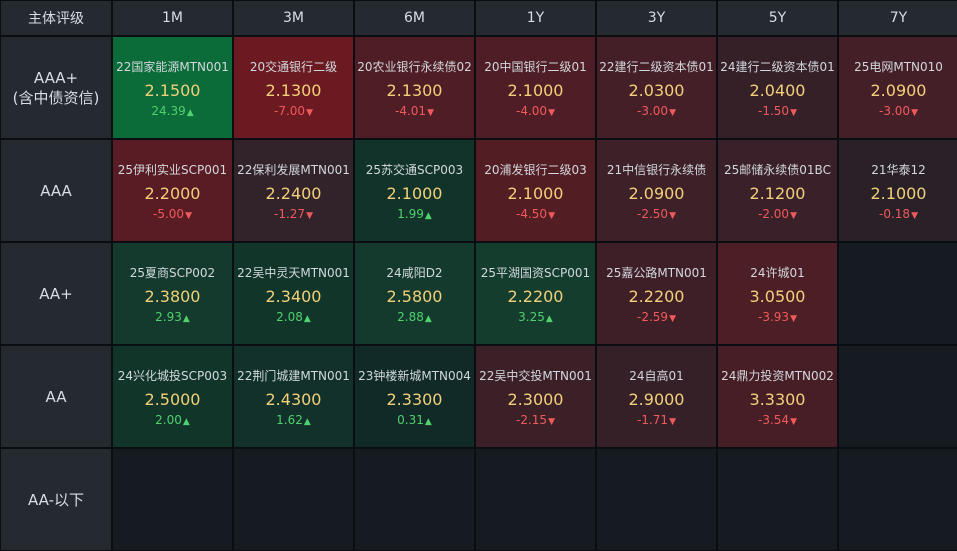 Image resolution: width=957 pixels, height=551 pixels. Describe the element at coordinates (414, 317) in the screenshot. I see `yield-change: 2.88▲` at that location.